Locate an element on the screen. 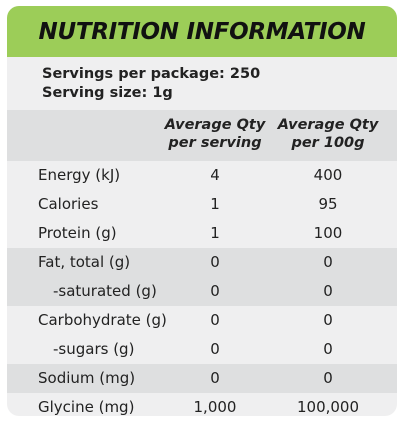  value-per-100g: 400 is located at coordinates (328, 175).